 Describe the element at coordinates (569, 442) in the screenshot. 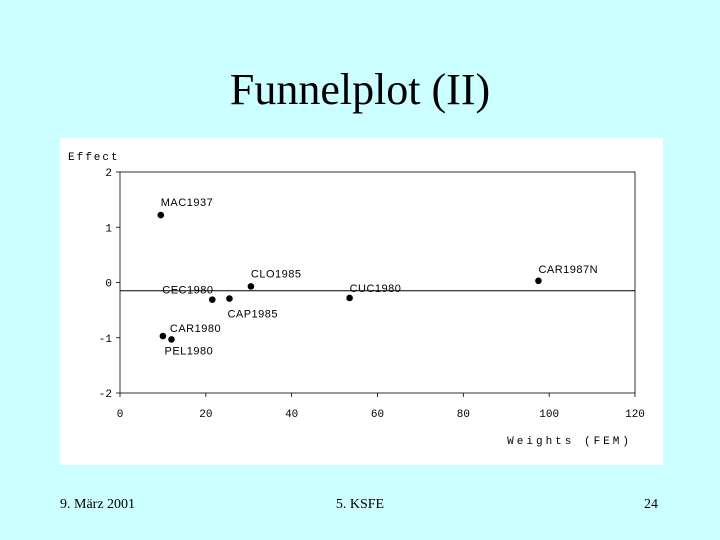

I see `x-axis-label: Weights (FEM)` at that location.